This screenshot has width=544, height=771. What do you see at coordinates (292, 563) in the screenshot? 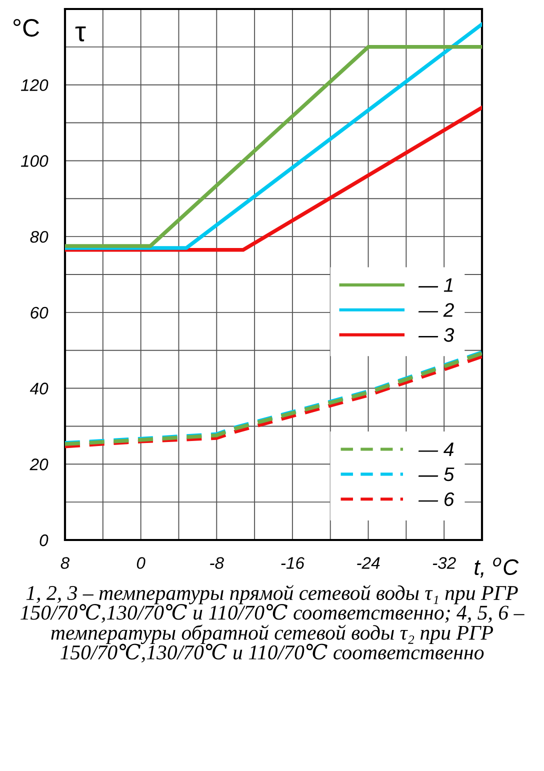
I see `x-tick-label: -16` at bounding box center [292, 563].